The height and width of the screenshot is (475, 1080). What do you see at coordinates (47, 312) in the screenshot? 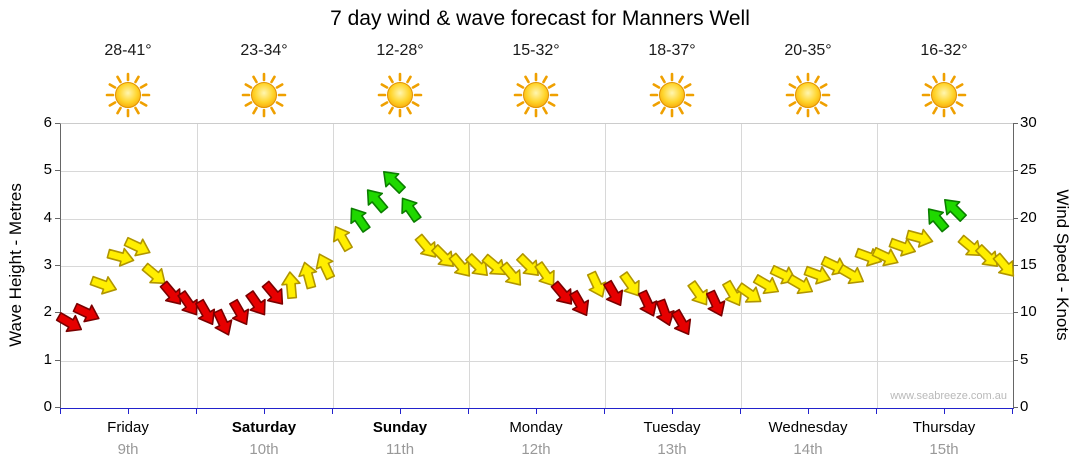
I see `left-axis-tick-label: 2` at bounding box center [47, 312].